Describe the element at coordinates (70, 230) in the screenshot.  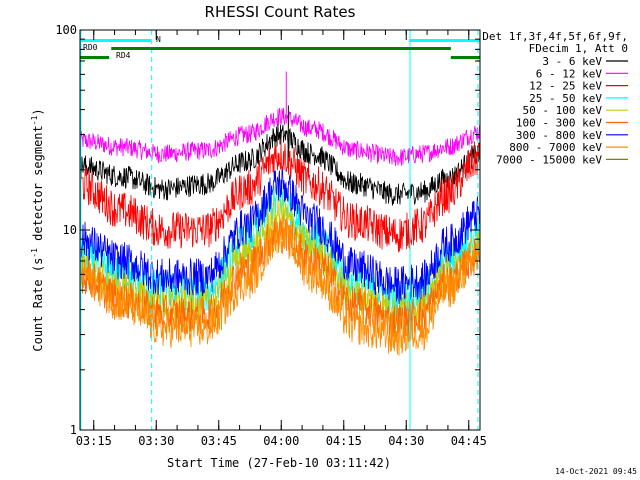
I see `y-tick-label-1: 10` at that location.